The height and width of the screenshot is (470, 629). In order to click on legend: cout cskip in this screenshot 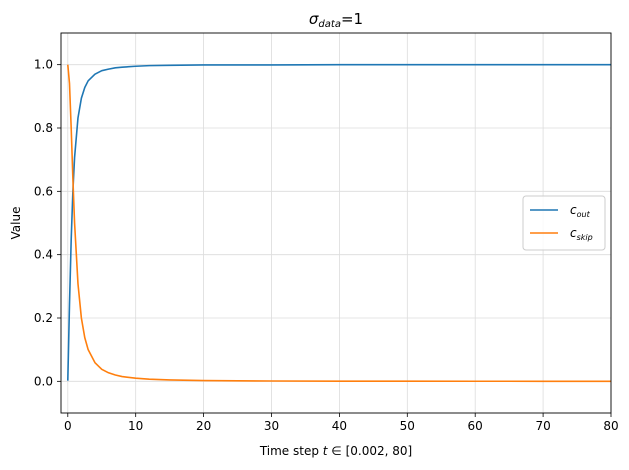, I will do `click(564, 223)`.